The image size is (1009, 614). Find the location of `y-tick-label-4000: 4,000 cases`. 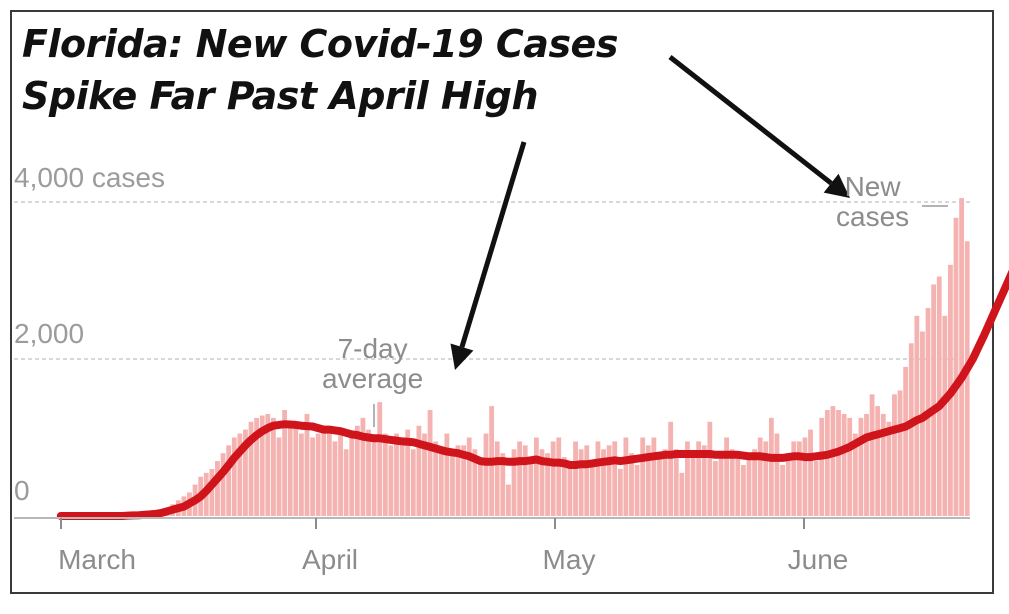

y-tick-label-4000: 4,000 cases is located at coordinates (89, 177).